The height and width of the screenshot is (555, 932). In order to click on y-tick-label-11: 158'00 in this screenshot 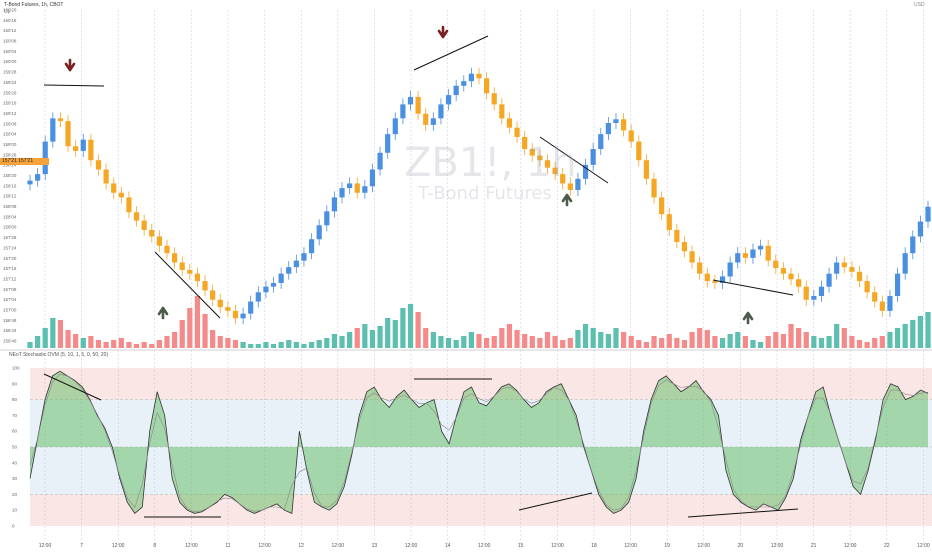, I will do `click(10, 227)`.